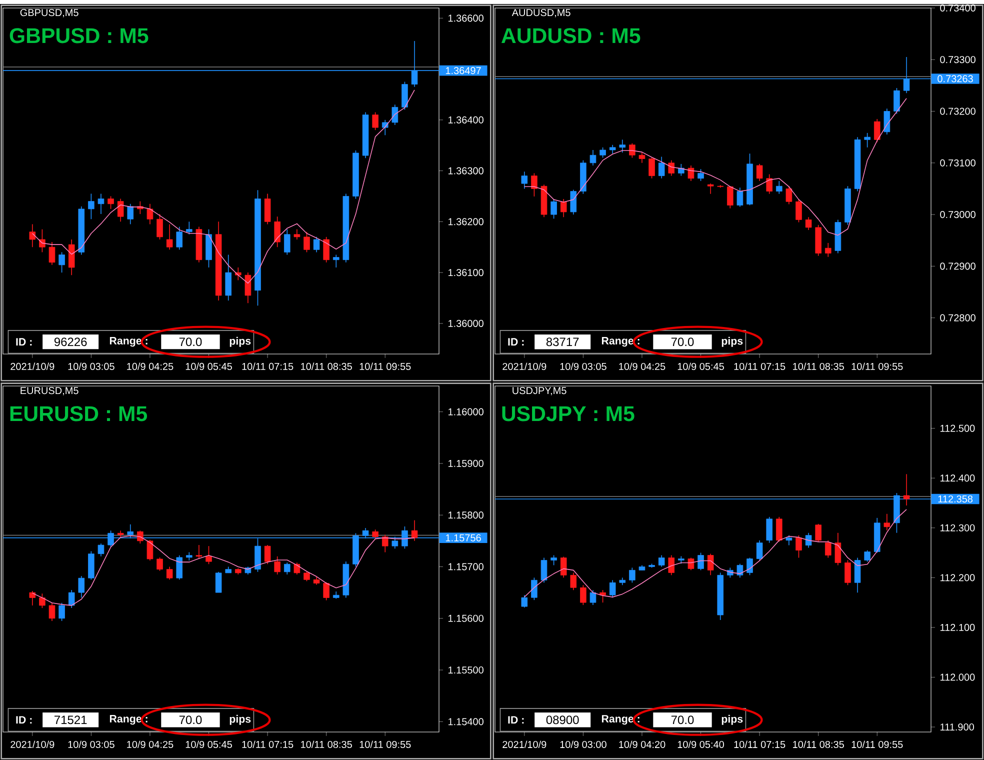 The image size is (984, 760). Describe the element at coordinates (466, 670) in the screenshot. I see `y-tick-label: 1.15500` at that location.